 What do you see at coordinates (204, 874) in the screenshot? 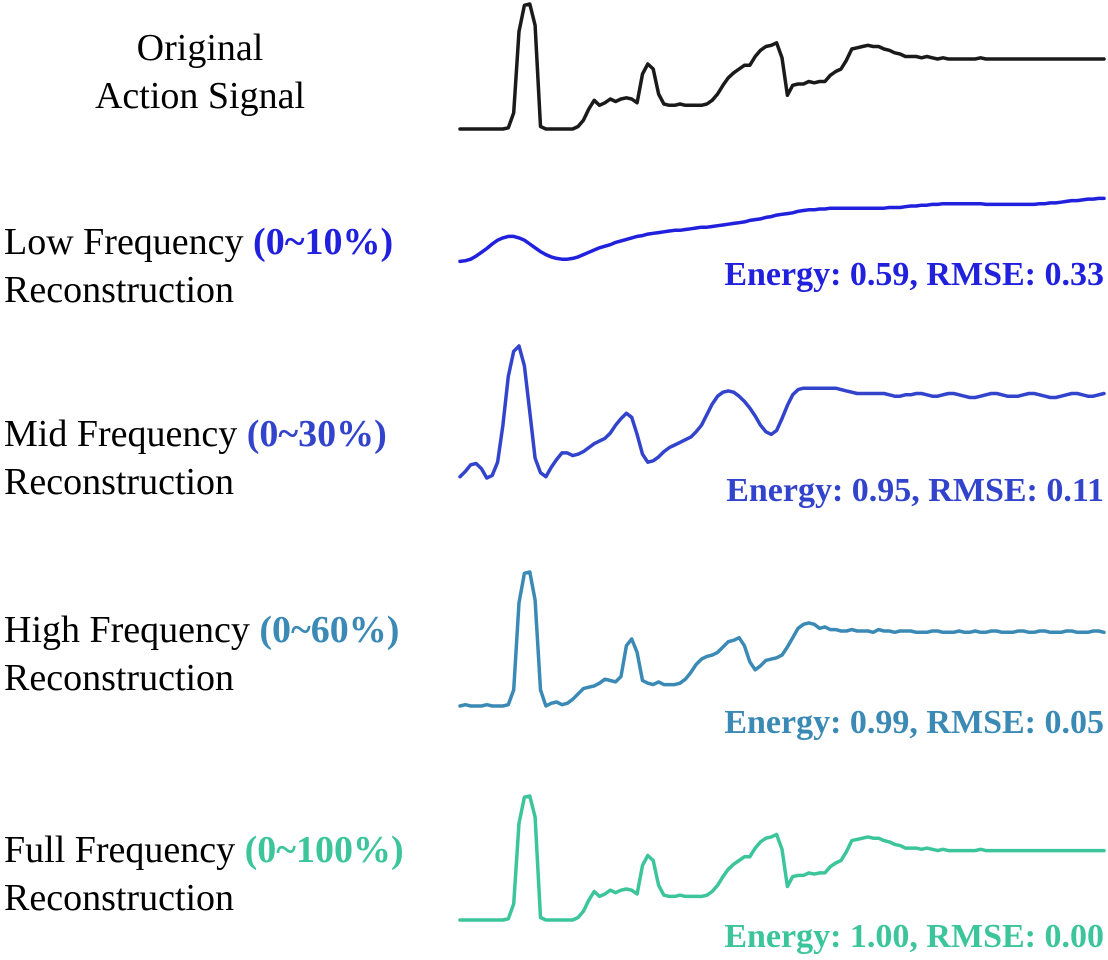
I see `full-frequency-label: Full Frequency (0~100%) Reconstruction` at bounding box center [204, 874].